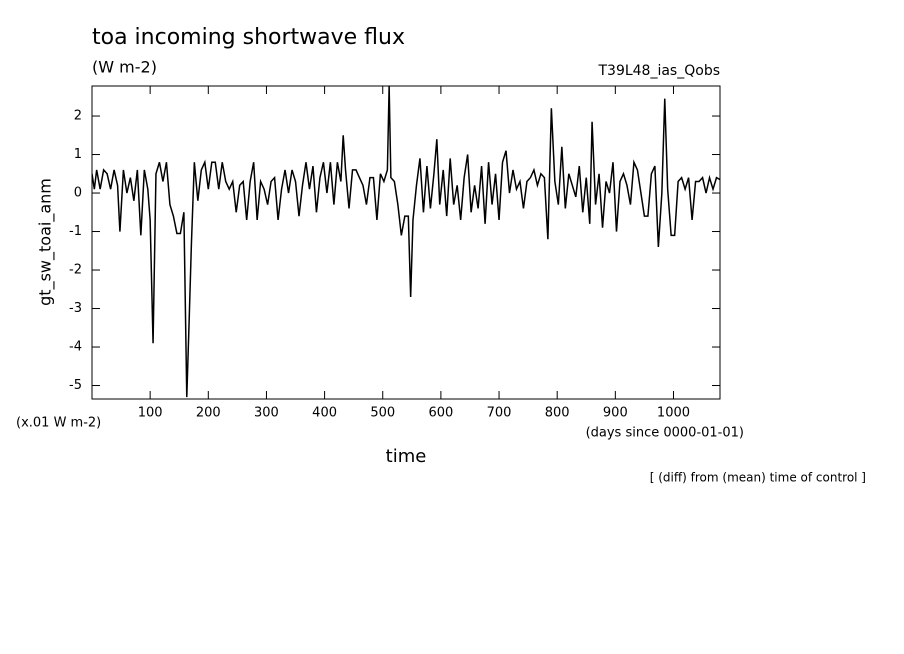  What do you see at coordinates (78, 116) in the screenshot?
I see `y-tick-label: 2` at bounding box center [78, 116].